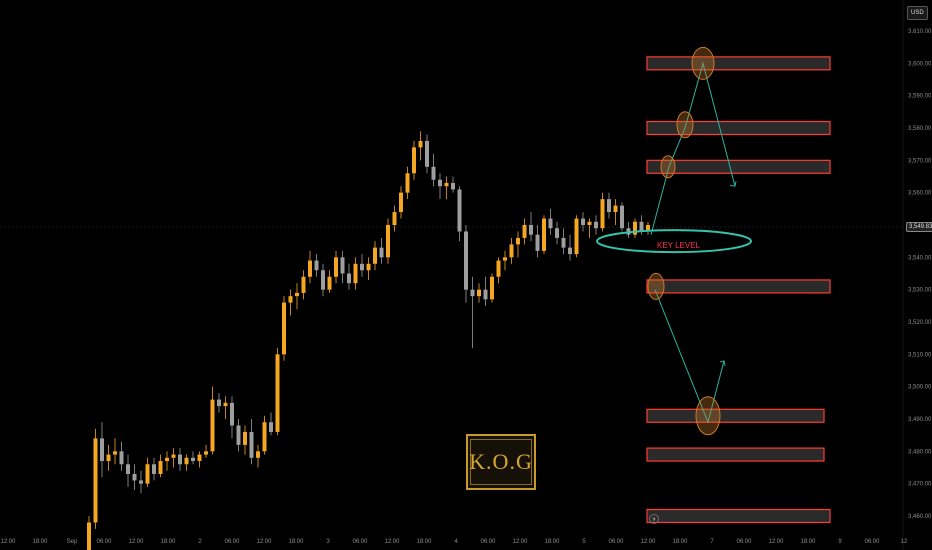  What do you see at coordinates (920, 97) in the screenshot?
I see `price-tick-label: 3,590.00` at bounding box center [920, 97].